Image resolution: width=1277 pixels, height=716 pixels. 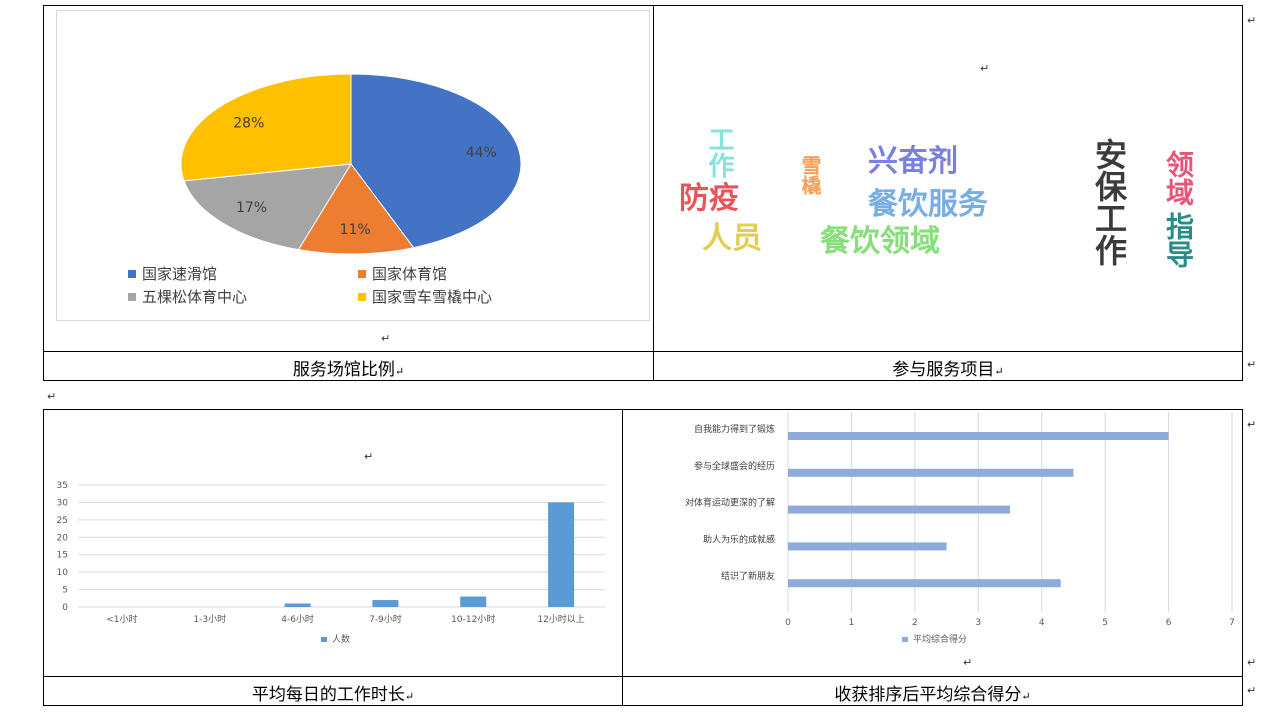 What do you see at coordinates (913, 161) in the screenshot?
I see `word-cloud-word: 兴奋剂` at bounding box center [913, 161].